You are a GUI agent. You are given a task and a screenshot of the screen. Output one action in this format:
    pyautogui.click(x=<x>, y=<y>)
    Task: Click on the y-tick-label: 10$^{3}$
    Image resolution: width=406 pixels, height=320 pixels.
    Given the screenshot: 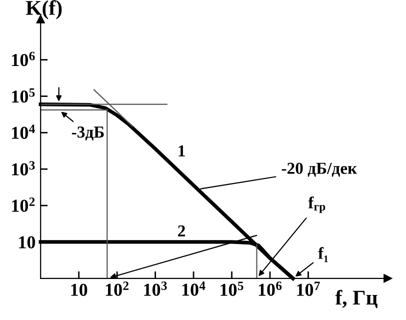 What is the action you would take?
    pyautogui.click(x=23, y=168)
    